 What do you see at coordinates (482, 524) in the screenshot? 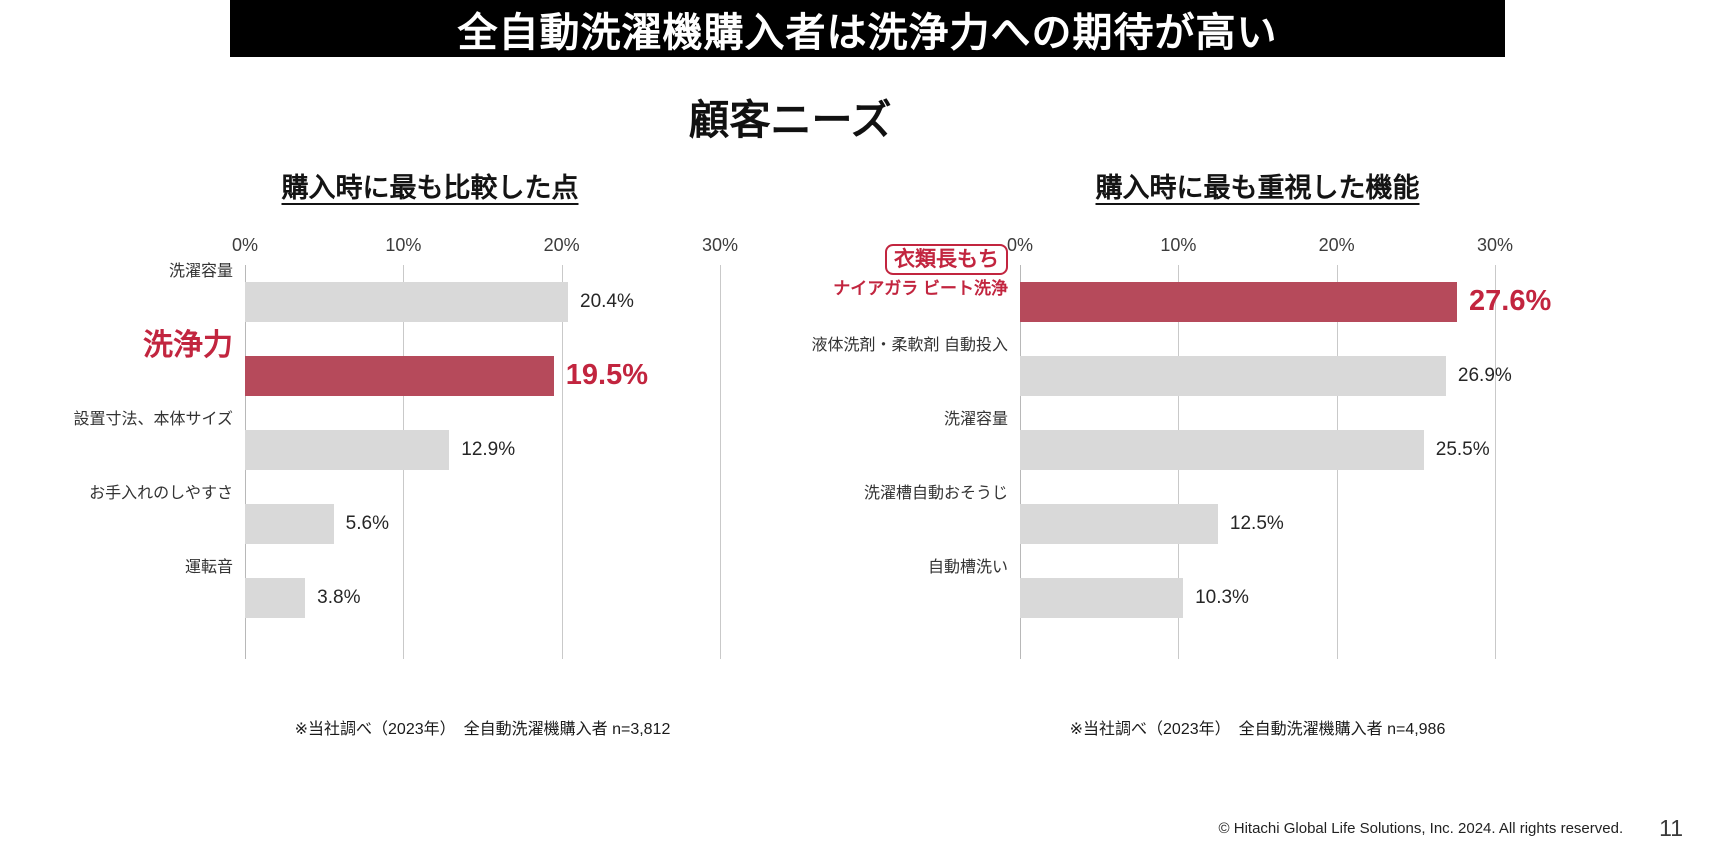
I see `table-row: 5.6%` at bounding box center [482, 524].